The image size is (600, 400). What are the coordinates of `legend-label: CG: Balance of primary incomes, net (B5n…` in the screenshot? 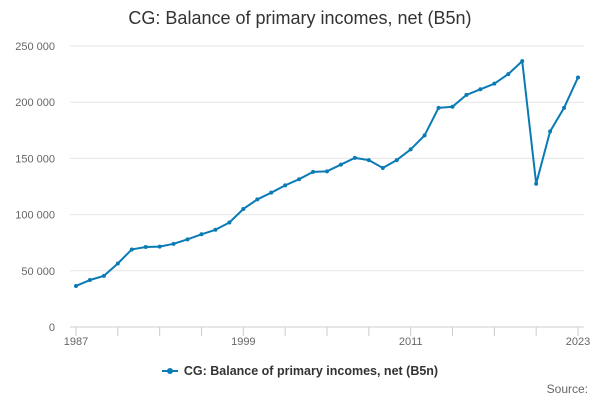 It's located at (311, 371).